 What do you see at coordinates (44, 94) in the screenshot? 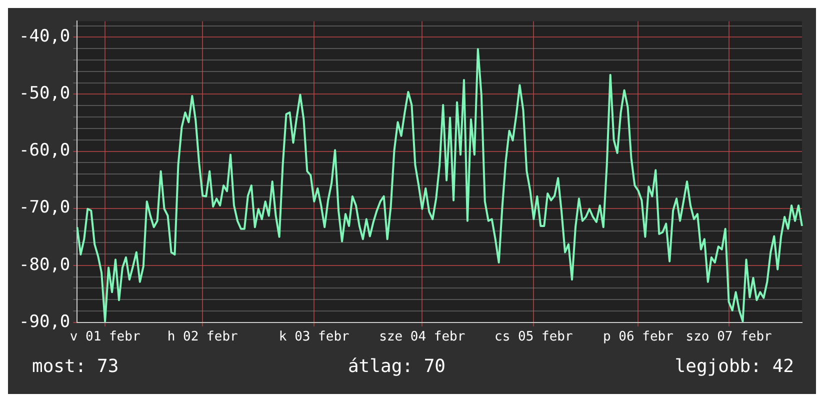
I see `y-tick-label: -50,0` at bounding box center [44, 94].